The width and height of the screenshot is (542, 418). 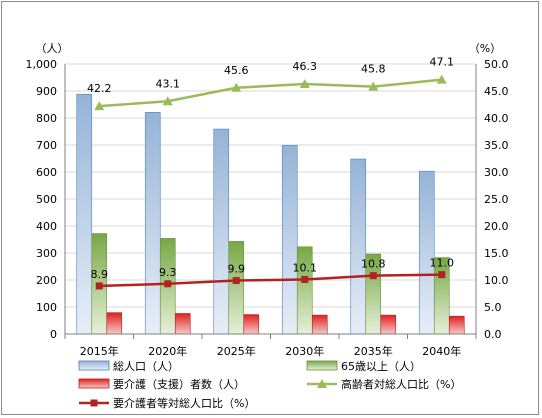 What do you see at coordinates (42, 64) in the screenshot?
I see `y-left-tick-label: 1,000` at bounding box center [42, 64].